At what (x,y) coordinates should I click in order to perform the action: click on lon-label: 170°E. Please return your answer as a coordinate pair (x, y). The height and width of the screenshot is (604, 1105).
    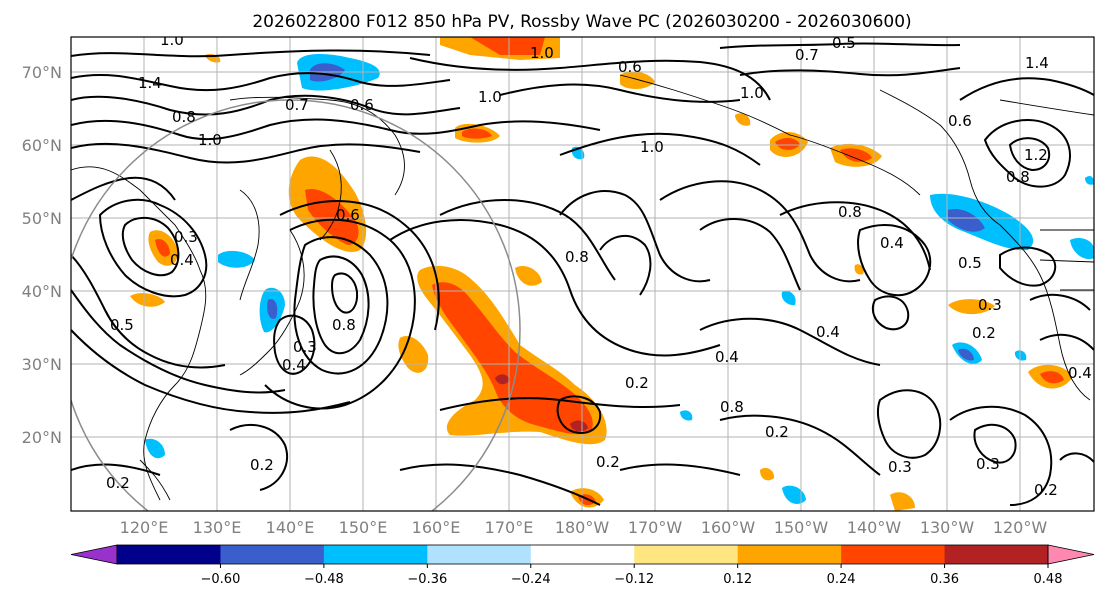
    Looking at the image, I should click on (509, 527).